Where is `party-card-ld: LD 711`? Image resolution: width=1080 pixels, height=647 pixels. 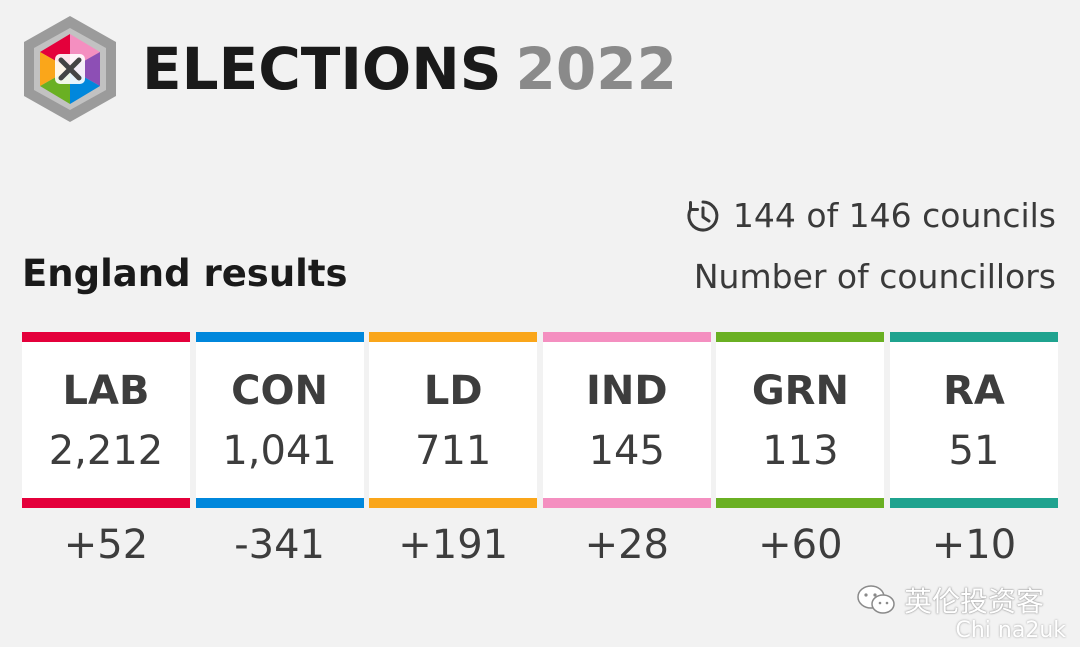 party-card-ld: LD 711 is located at coordinates (453, 420).